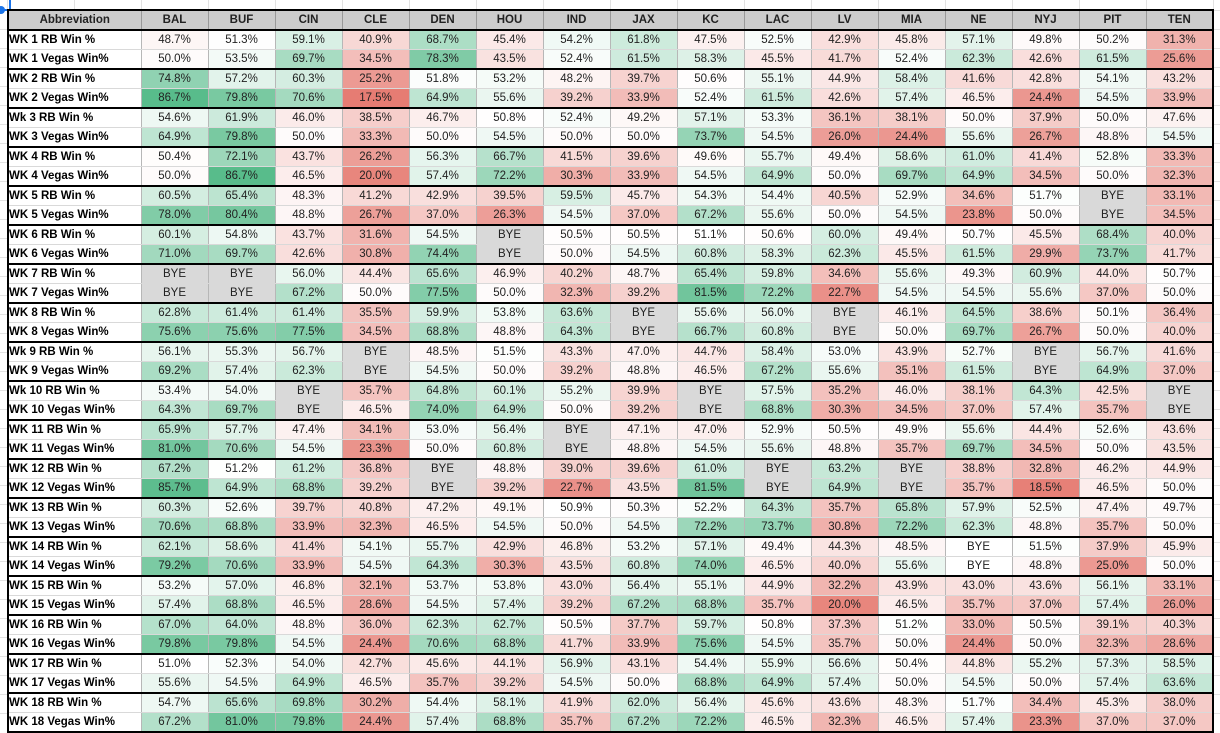  What do you see at coordinates (845, 430) in the screenshot?
I see `cell-lv: 50.5%` at bounding box center [845, 430].